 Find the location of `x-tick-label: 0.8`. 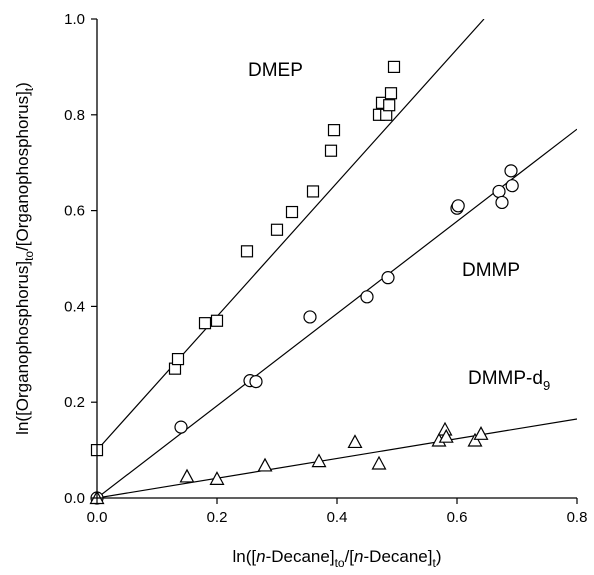

x-tick-label: 0.8 is located at coordinates (577, 517).